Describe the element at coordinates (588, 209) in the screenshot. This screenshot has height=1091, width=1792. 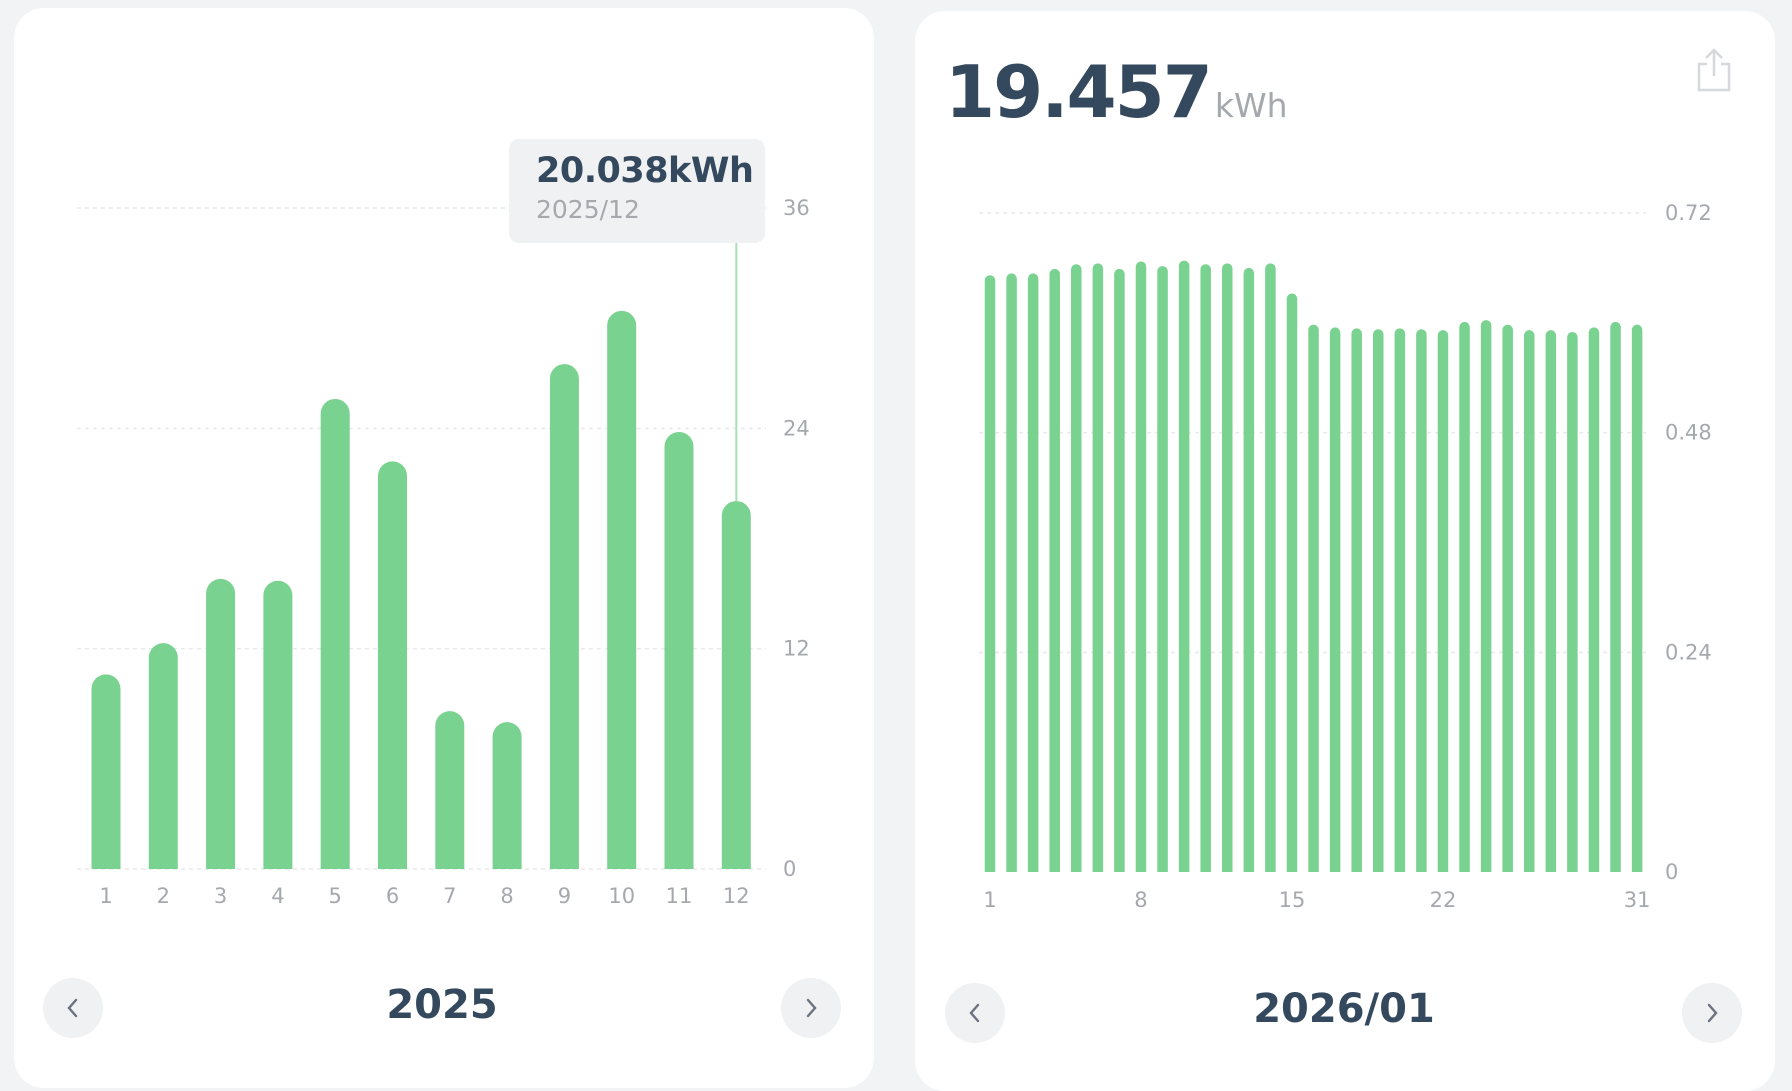
I see `tooltip-date: 2025/12` at that location.